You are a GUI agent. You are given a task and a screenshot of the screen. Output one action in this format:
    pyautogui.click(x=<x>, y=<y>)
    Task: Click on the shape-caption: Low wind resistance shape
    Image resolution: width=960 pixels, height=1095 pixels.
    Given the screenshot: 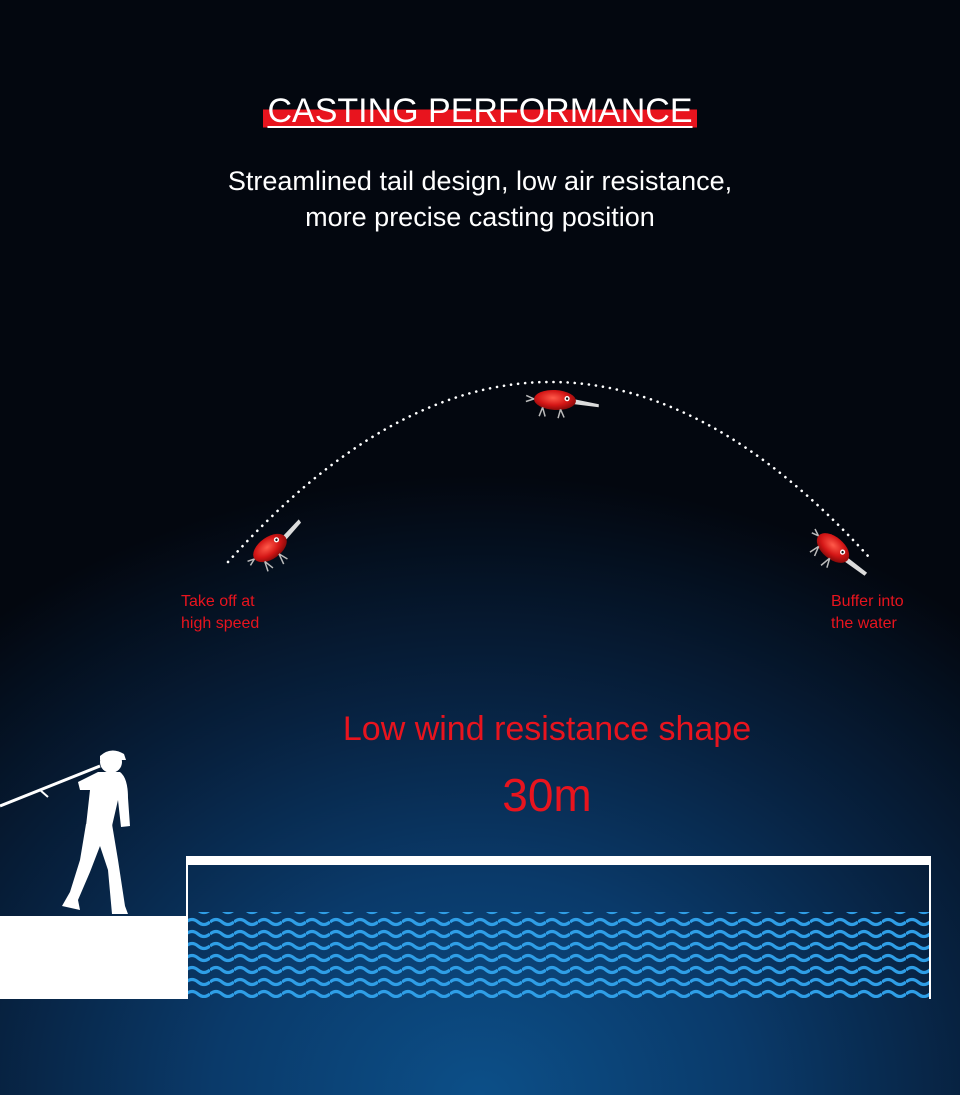 What is the action you would take?
    pyautogui.click(x=547, y=729)
    